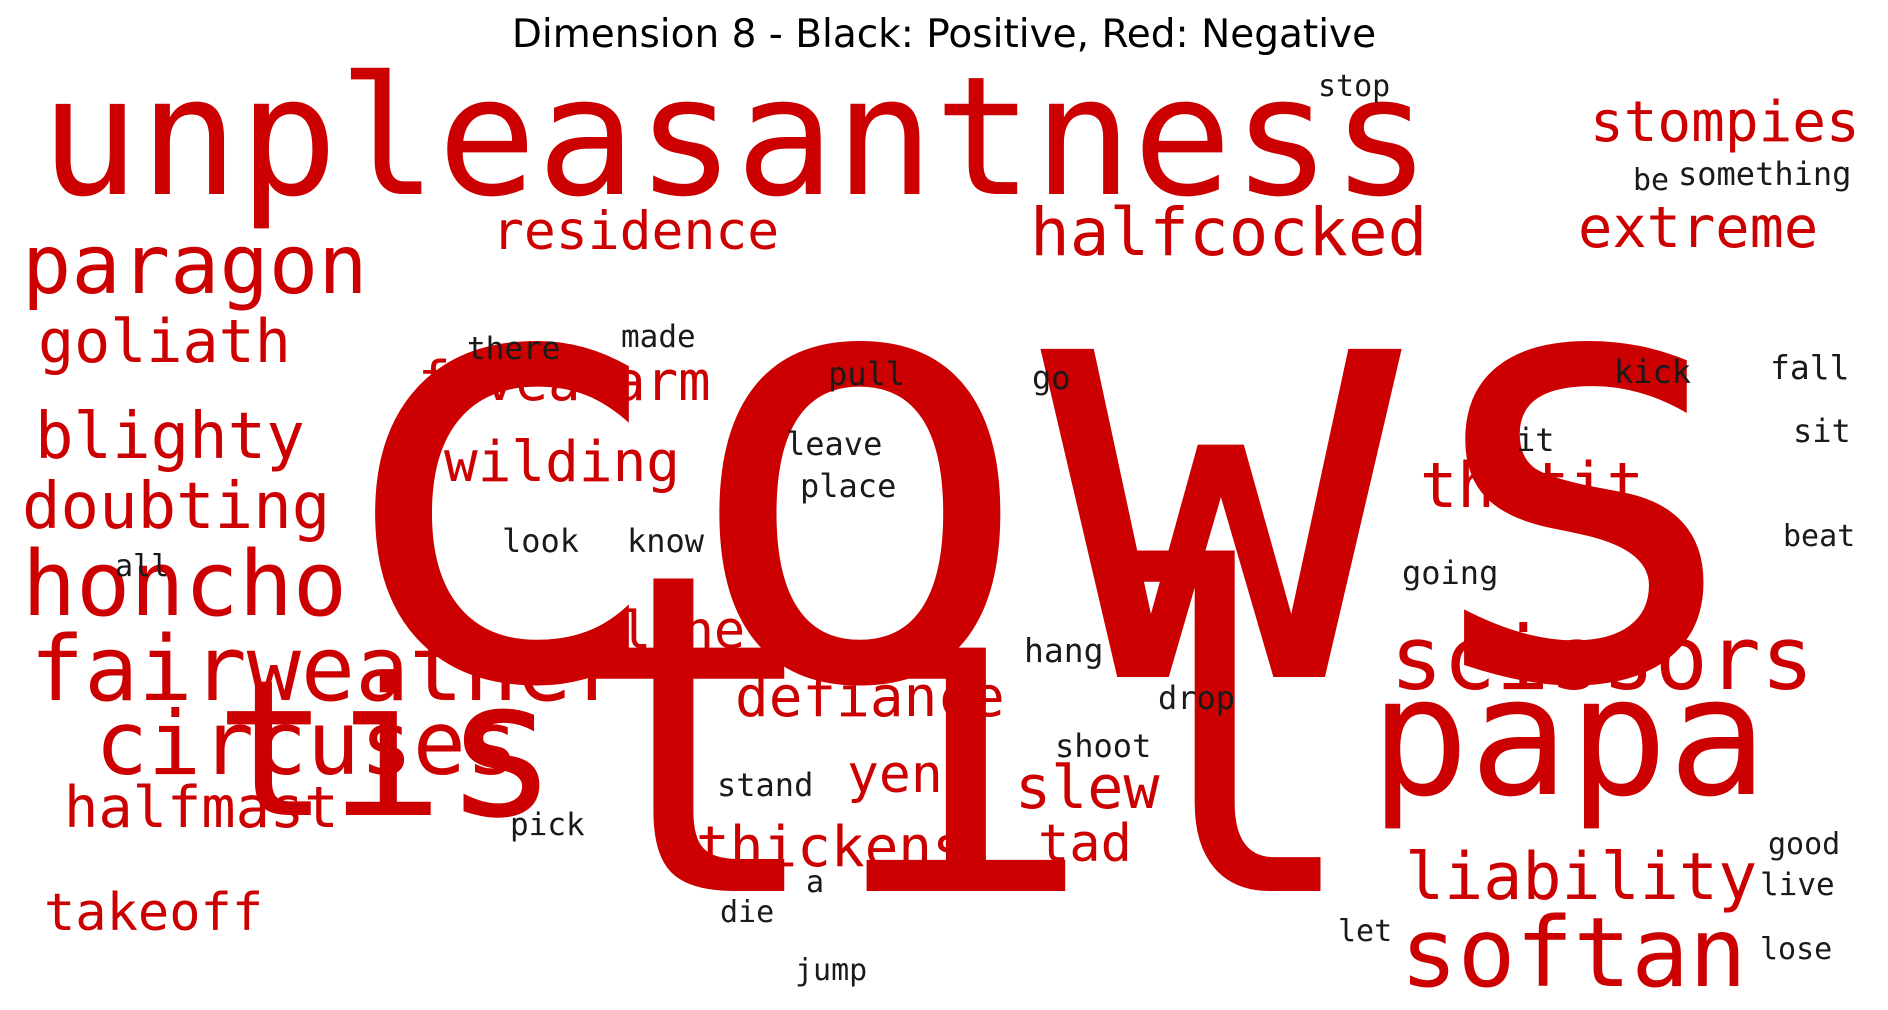 This screenshot has width=1888, height=1010. Describe the element at coordinates (1051, 378) in the screenshot. I see `word-go: go` at that location.